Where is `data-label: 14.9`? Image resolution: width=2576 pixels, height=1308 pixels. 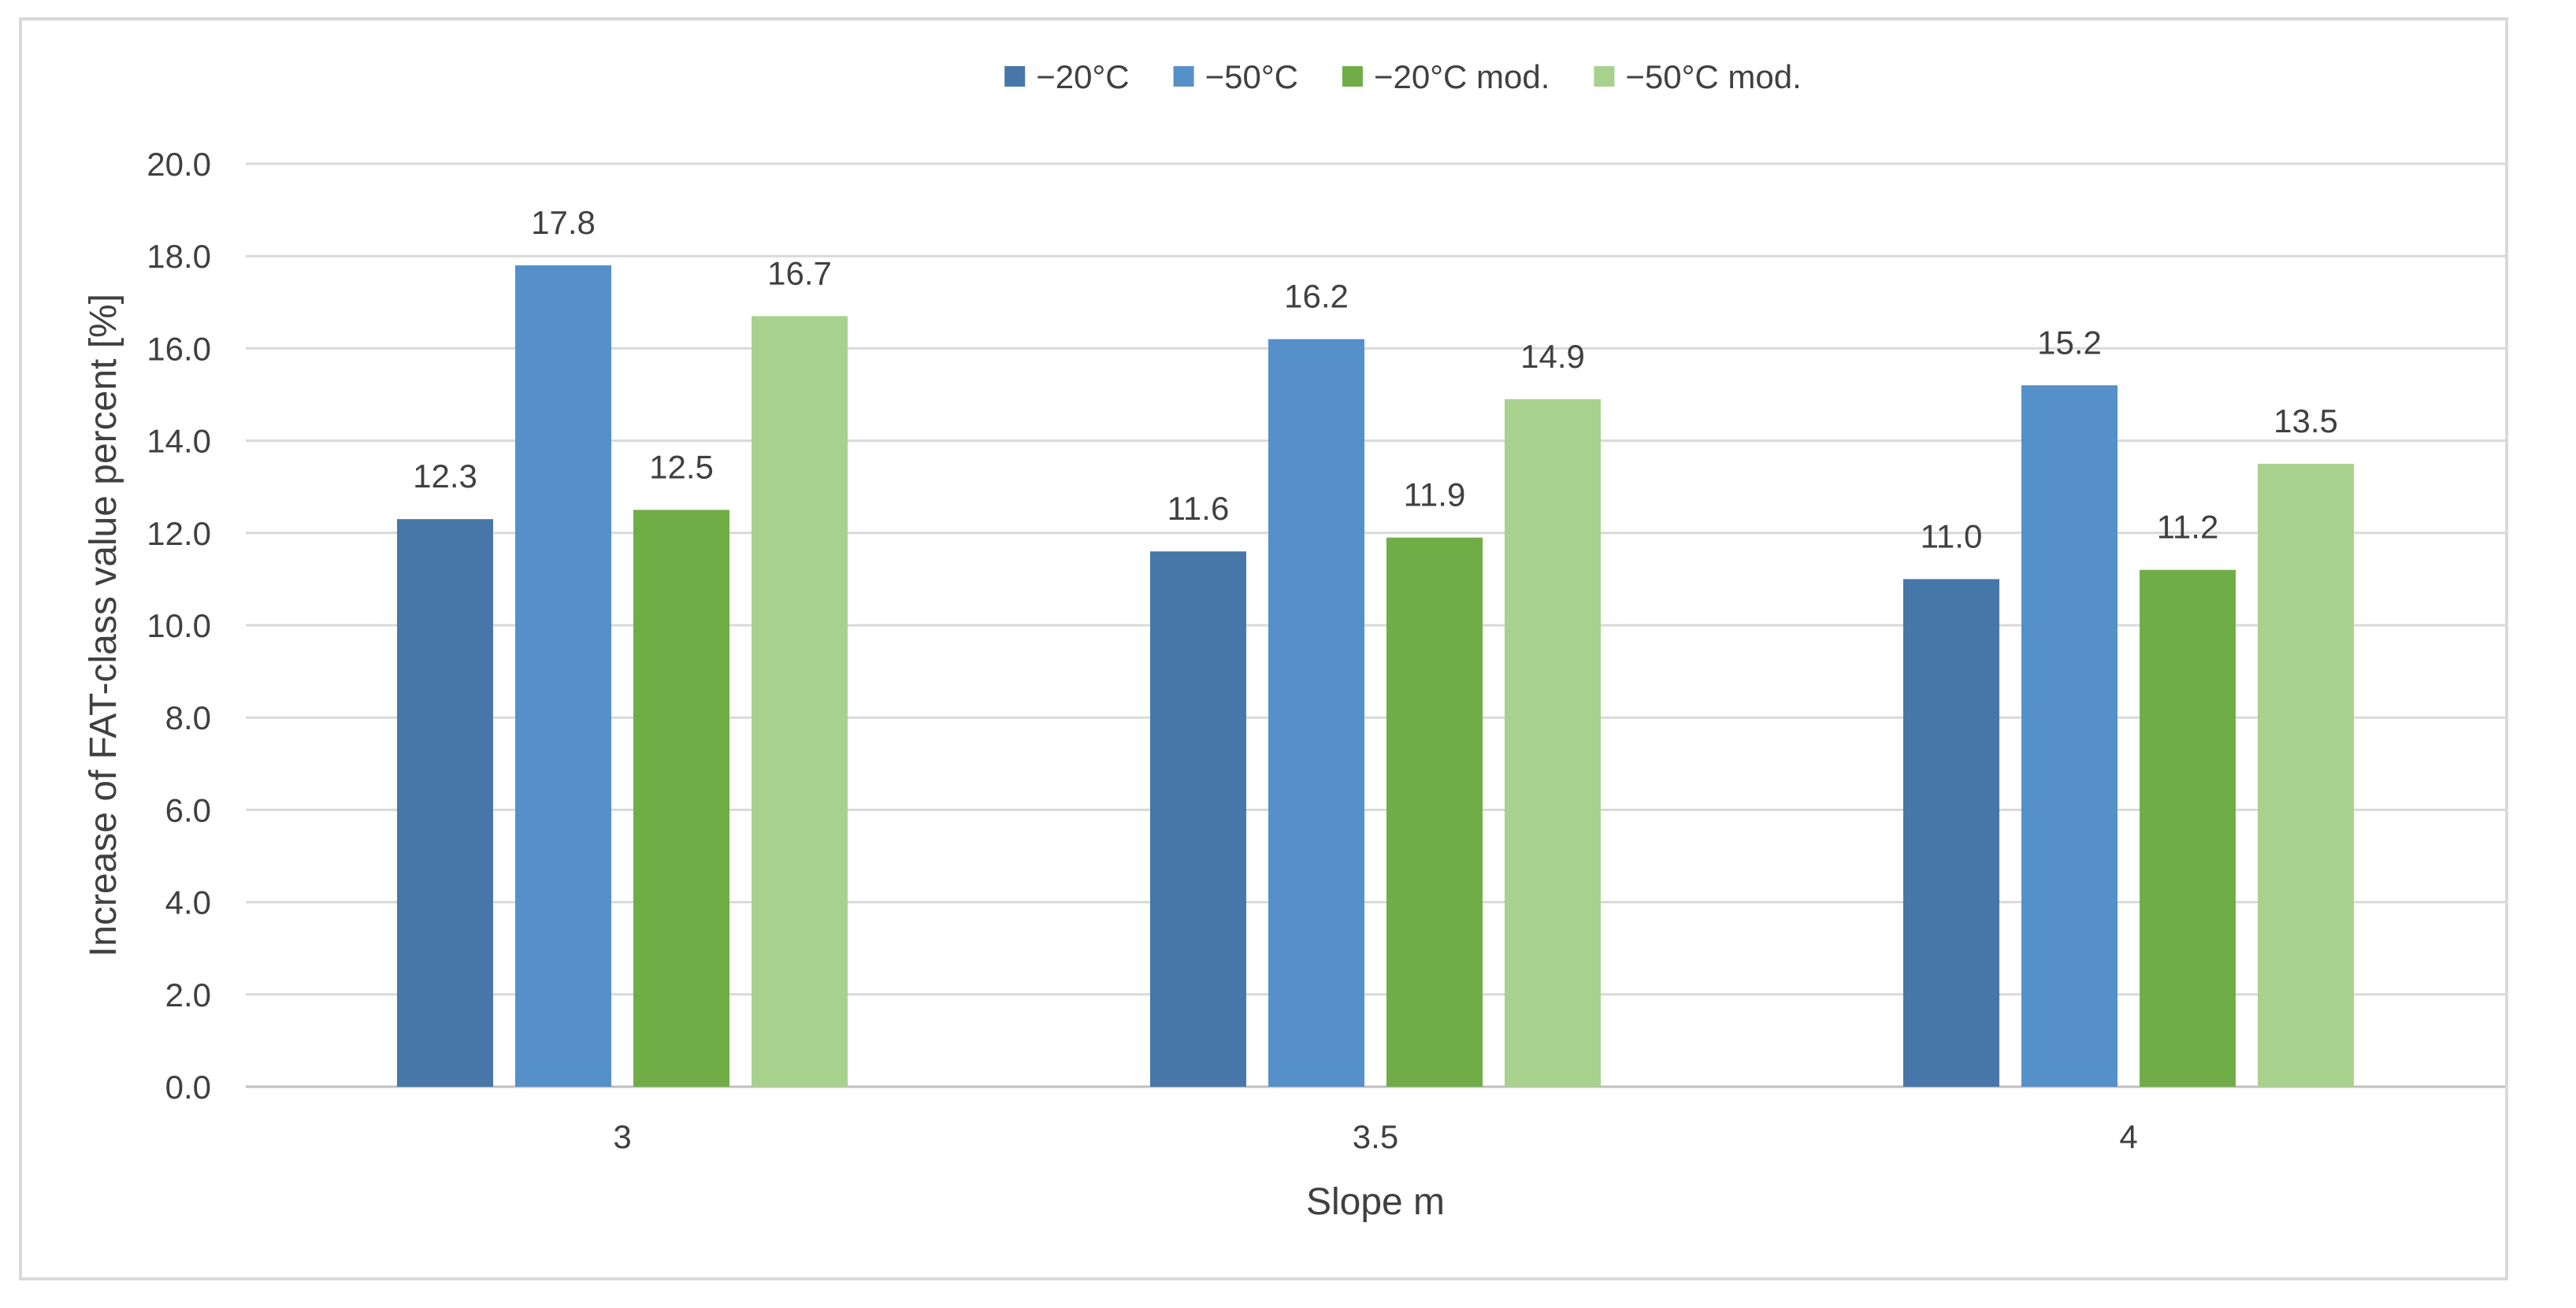 data-label: 14.9 is located at coordinates (1552, 356).